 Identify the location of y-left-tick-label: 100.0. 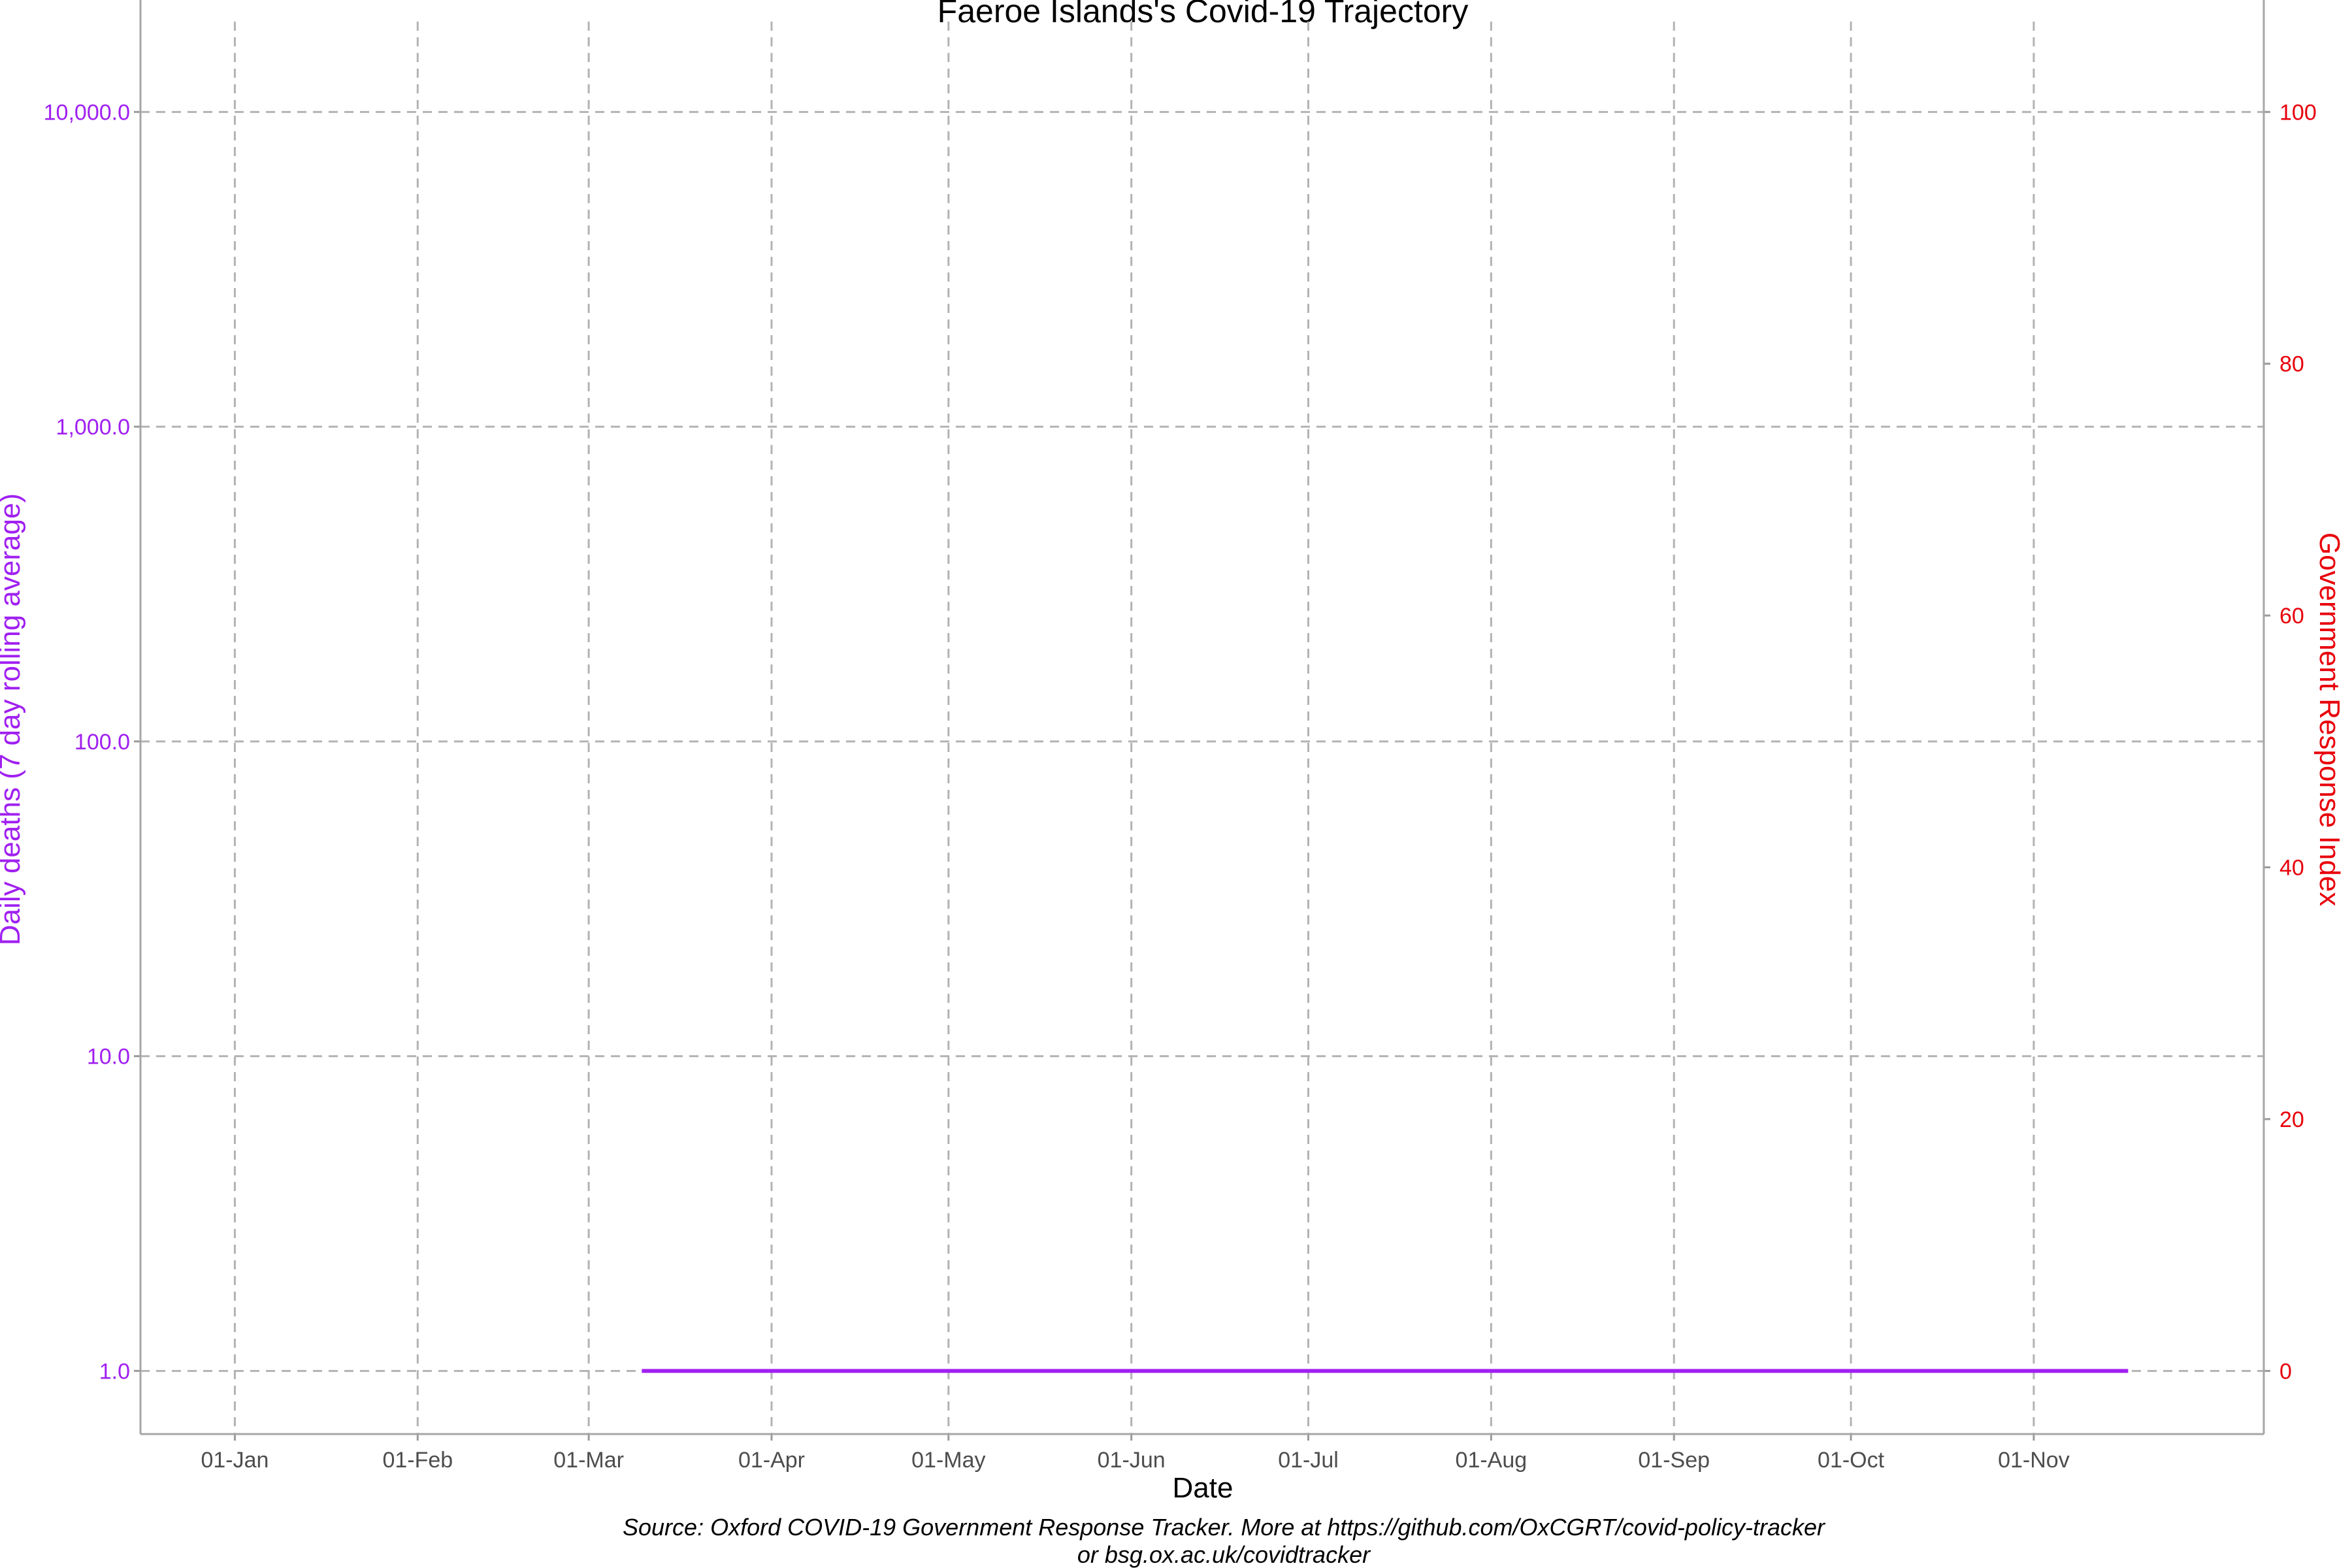
(102, 742).